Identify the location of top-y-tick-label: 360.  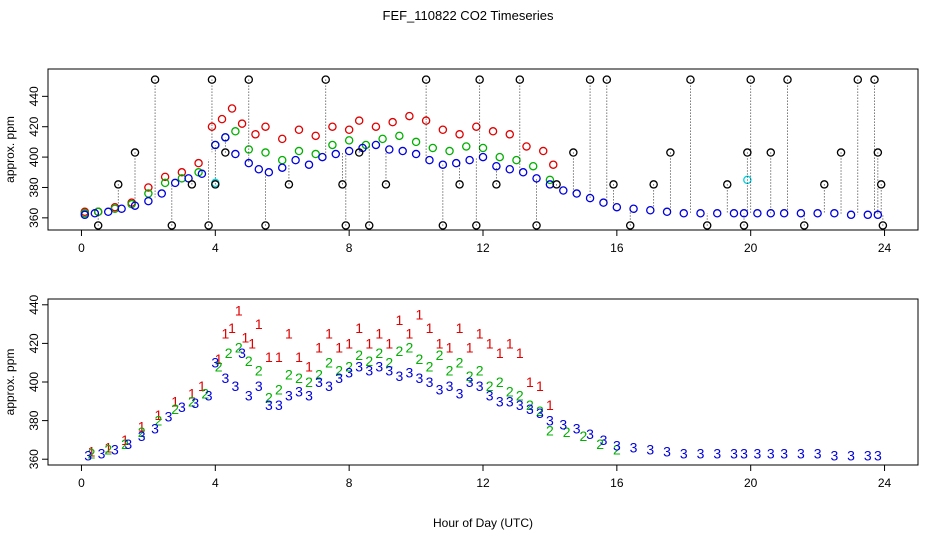
(34, 218).